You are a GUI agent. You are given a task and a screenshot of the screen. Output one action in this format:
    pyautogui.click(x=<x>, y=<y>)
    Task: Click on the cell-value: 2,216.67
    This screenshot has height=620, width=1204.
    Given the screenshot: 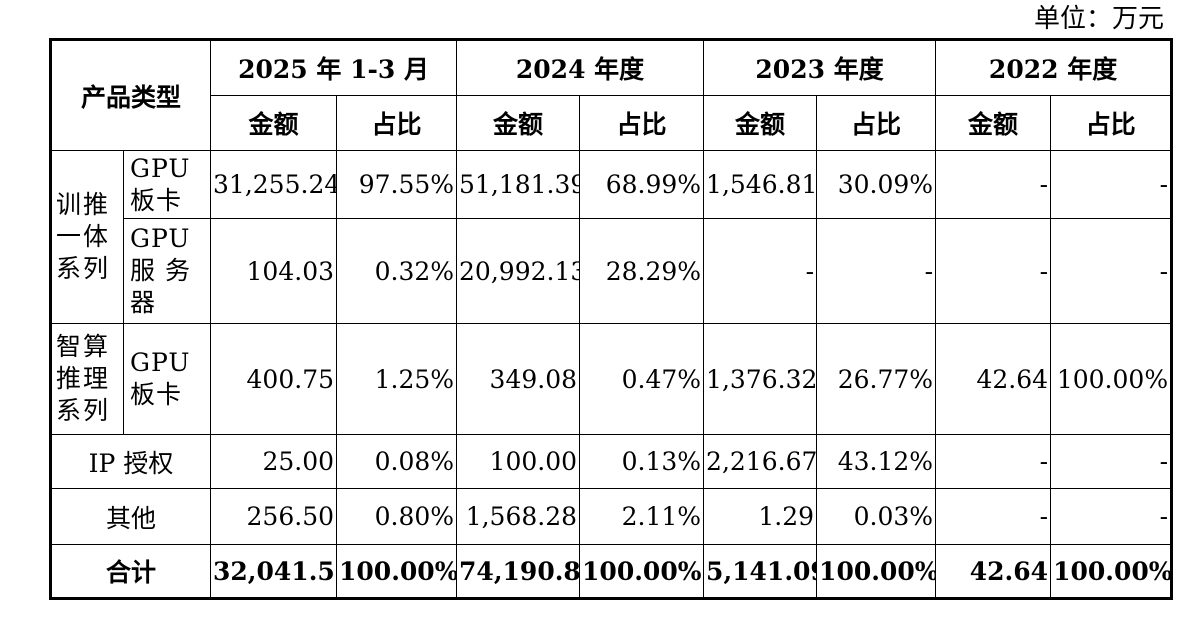 What is the action you would take?
    pyautogui.click(x=760, y=461)
    